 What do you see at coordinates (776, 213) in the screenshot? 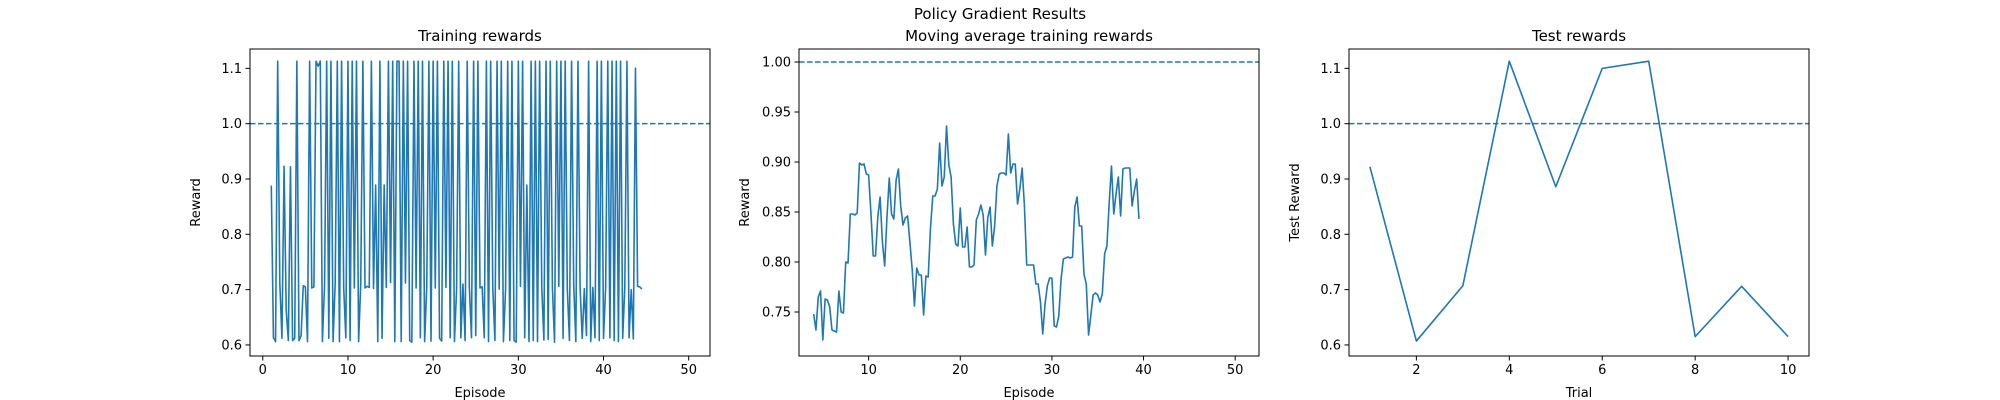
I see `y-tick-label: 0.85` at bounding box center [776, 213].